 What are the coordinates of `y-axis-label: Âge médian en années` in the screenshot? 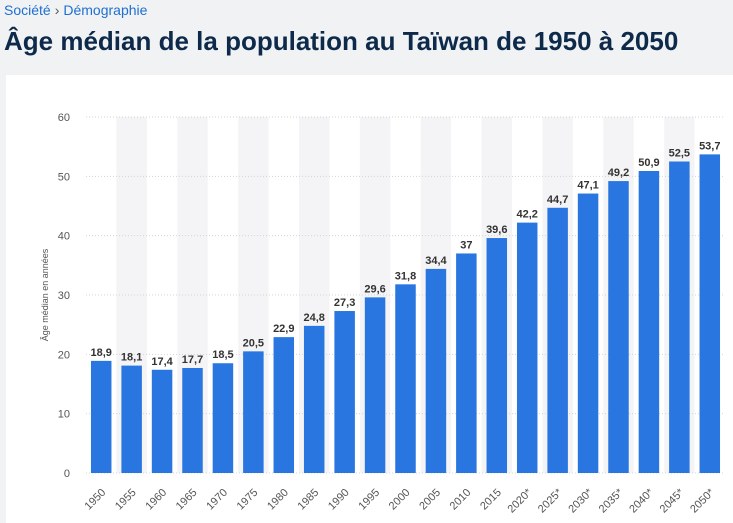 It's located at (45, 294).